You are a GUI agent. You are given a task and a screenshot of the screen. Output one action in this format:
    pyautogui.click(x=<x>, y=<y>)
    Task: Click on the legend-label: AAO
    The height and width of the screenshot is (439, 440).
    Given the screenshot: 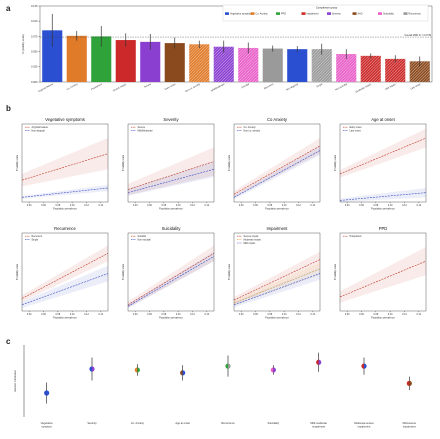 What is the action you would take?
    pyautogui.click(x=360, y=14)
    